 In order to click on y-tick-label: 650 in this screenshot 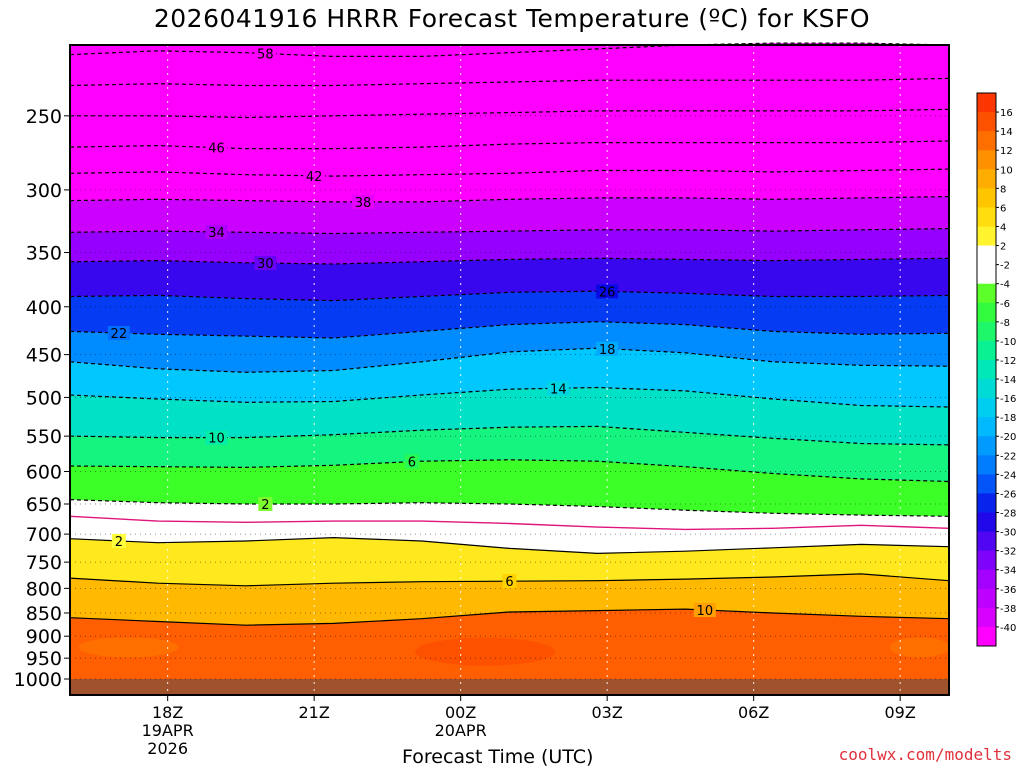, I will do `click(44, 505)`.